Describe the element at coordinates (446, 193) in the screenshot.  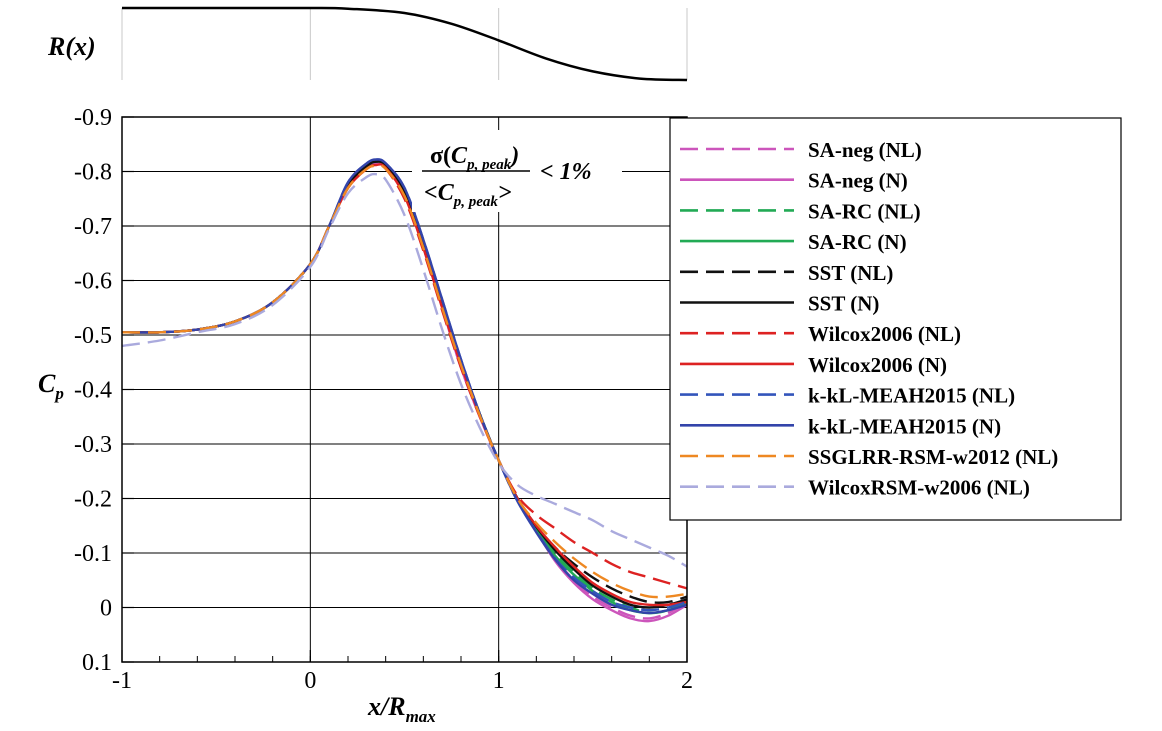
I see `denominator-var: C` at that location.